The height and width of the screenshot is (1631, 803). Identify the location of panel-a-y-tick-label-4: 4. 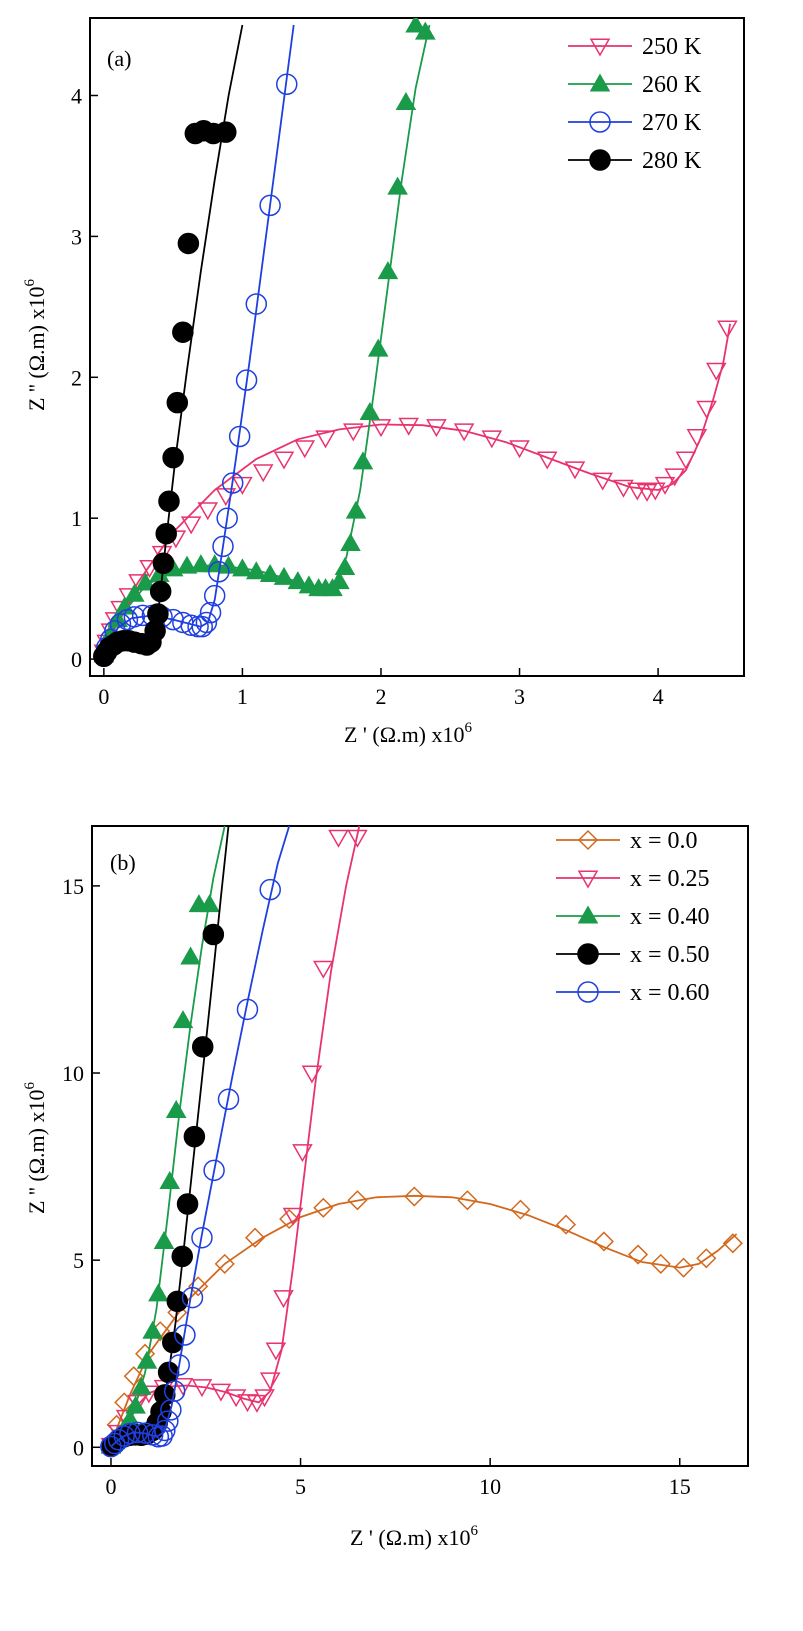
(76, 95).